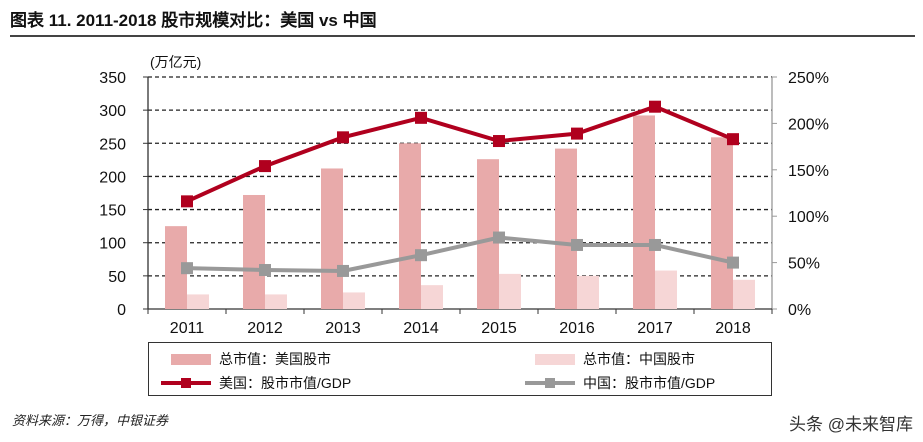  Describe the element at coordinates (577, 328) in the screenshot. I see `x-tick-label: 2016` at that location.